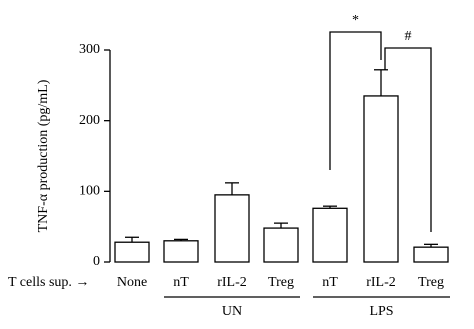  I want to click on annotation: #, so click(408, 36).